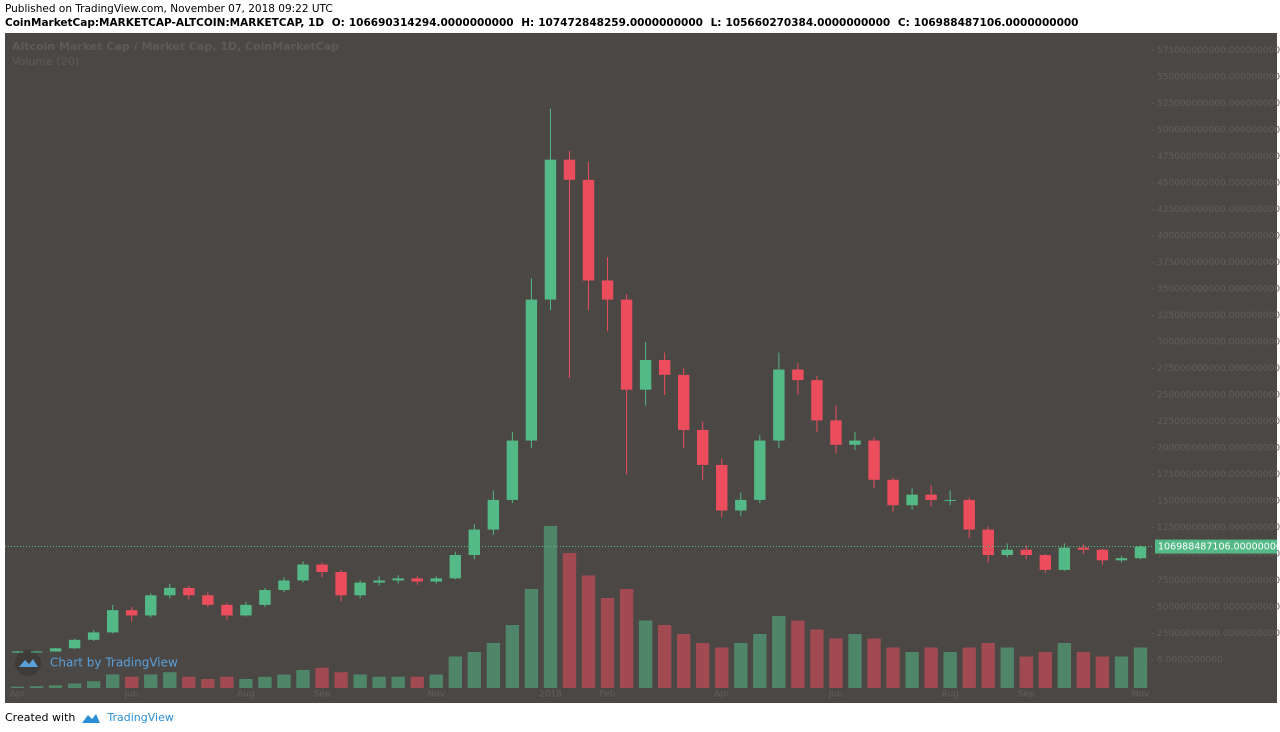  I want to click on y-tick-label: 375000000000.0000000000, so click(1218, 263).